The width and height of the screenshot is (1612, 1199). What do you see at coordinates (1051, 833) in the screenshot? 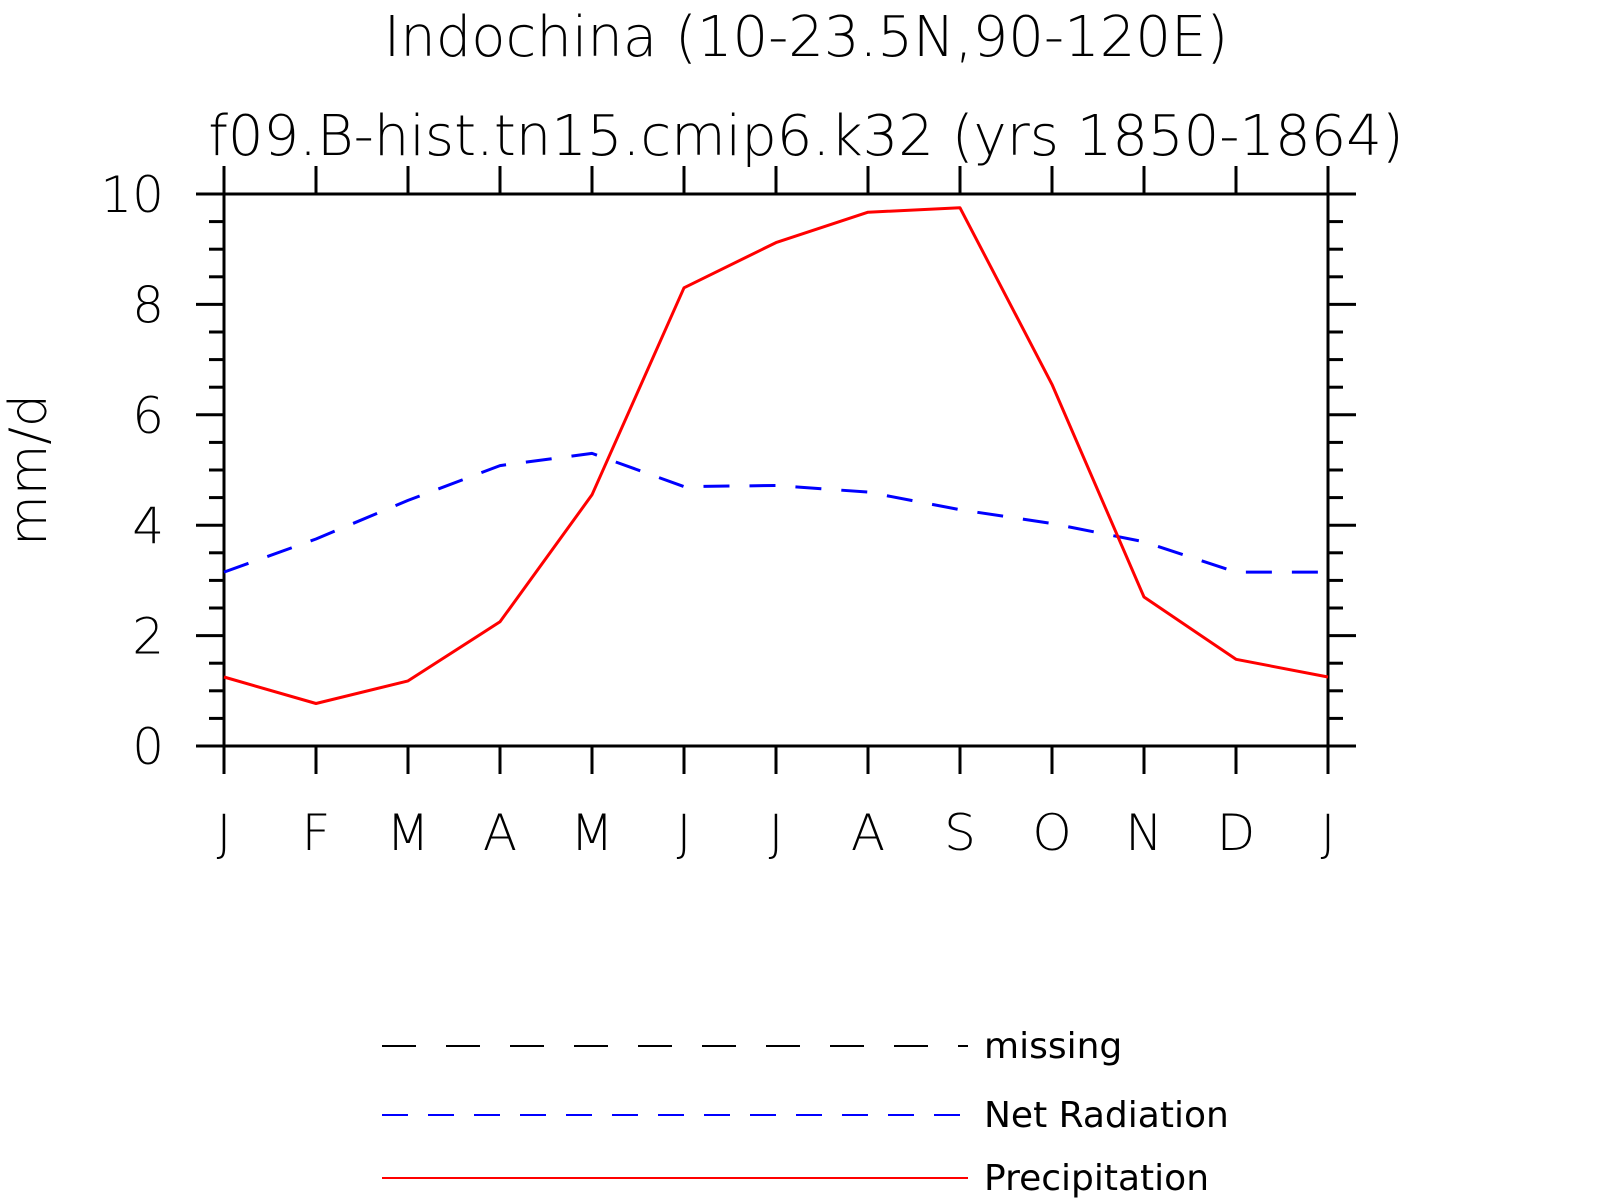
I see `x-tick-label: O` at bounding box center [1051, 833].